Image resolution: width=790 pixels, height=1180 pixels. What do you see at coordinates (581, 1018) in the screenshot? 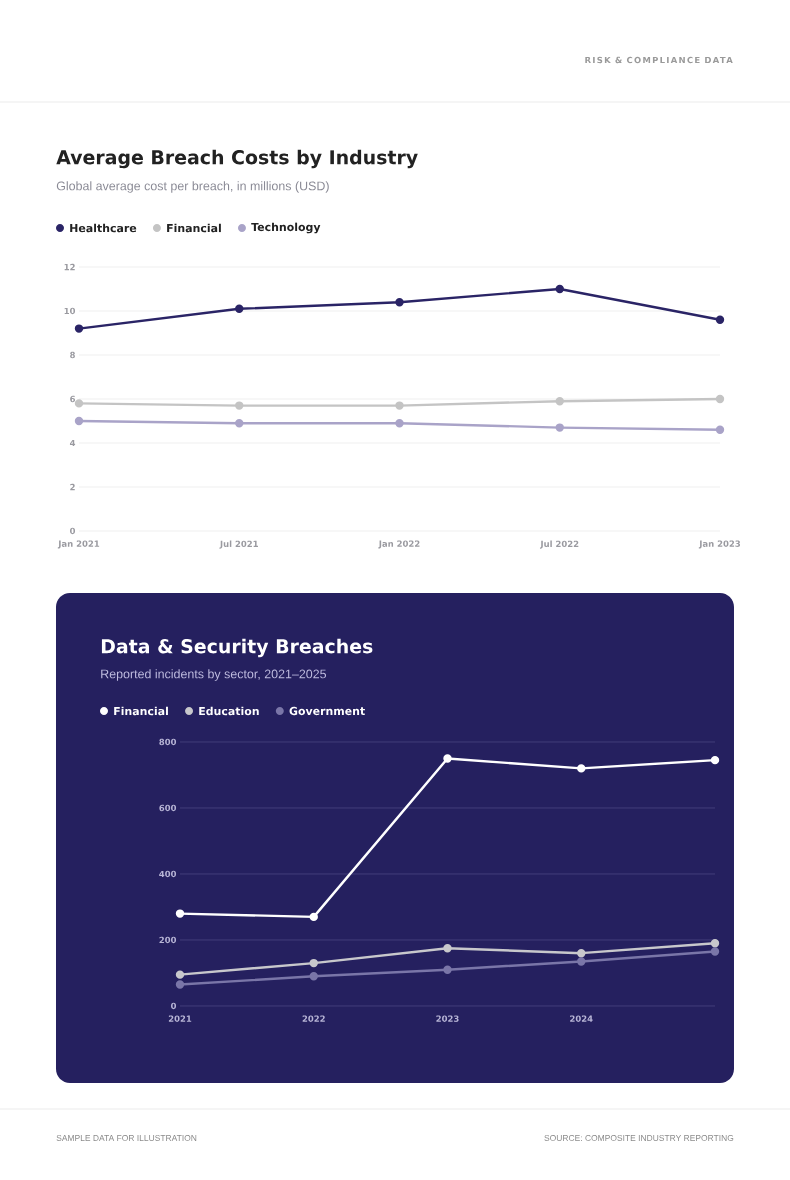
I see `x-tick-label: 2024` at bounding box center [581, 1018].